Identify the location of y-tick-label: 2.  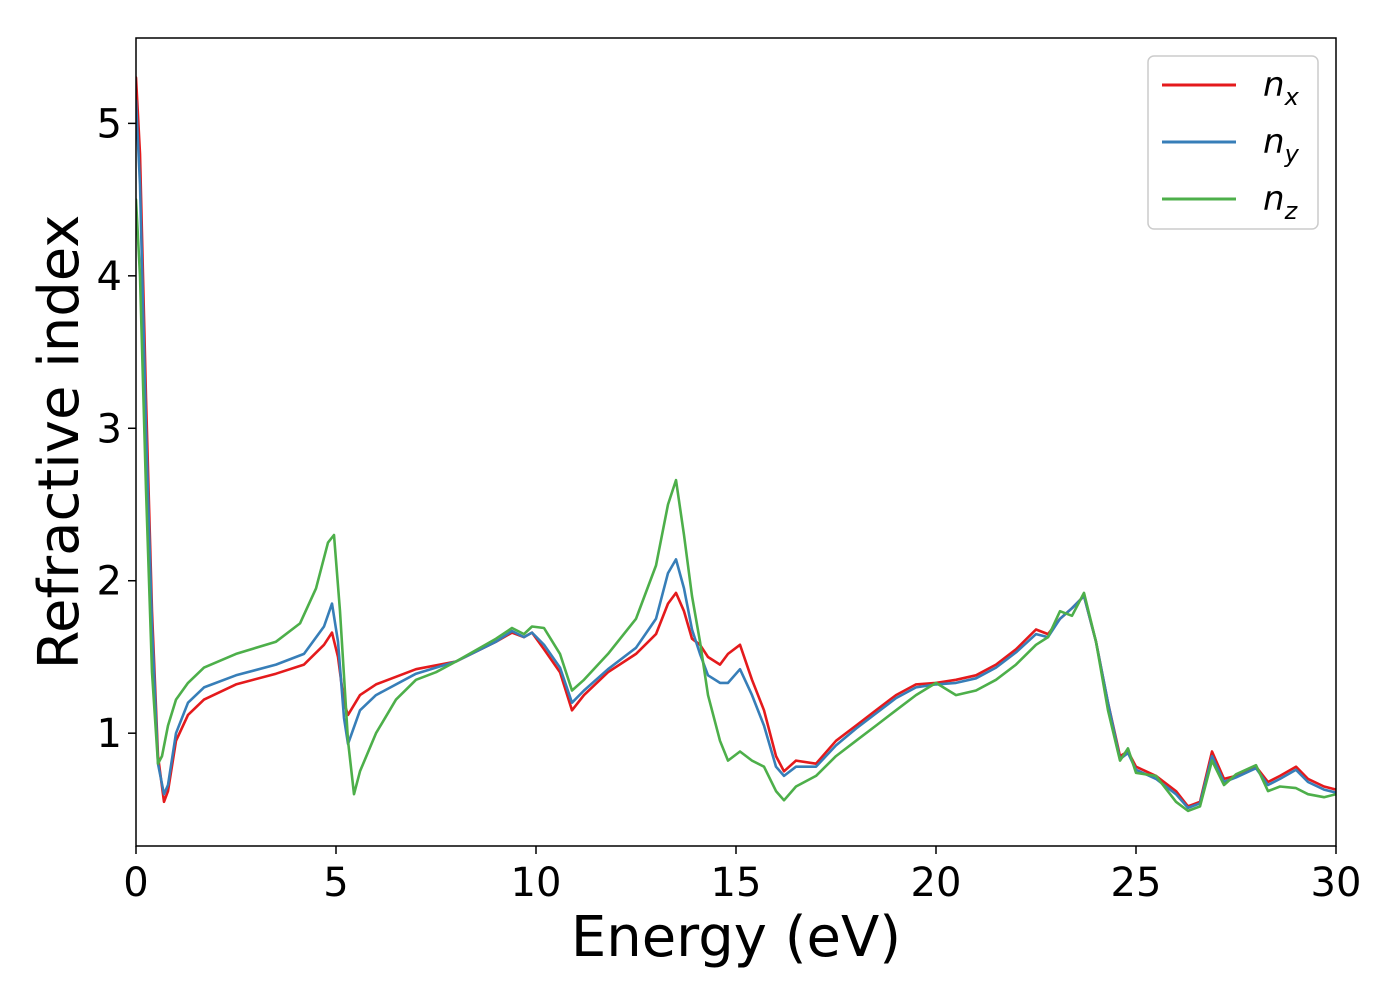
(109, 582).